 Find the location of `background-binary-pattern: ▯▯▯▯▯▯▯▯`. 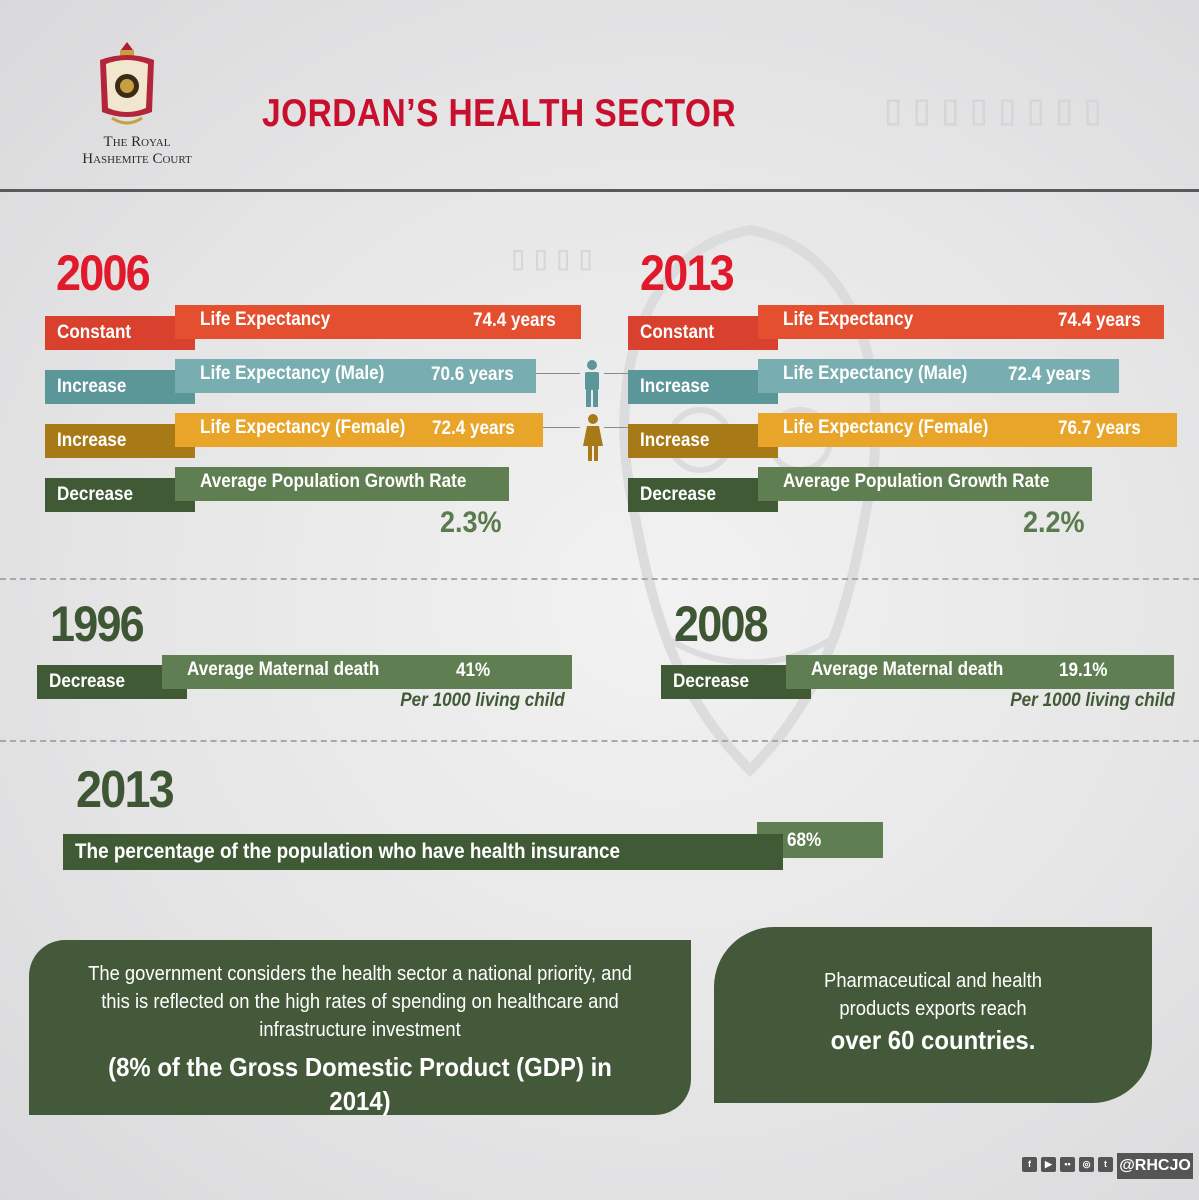

background-binary-pattern: ▯▯▯▯▯▯▯▯ is located at coordinates (994, 109).